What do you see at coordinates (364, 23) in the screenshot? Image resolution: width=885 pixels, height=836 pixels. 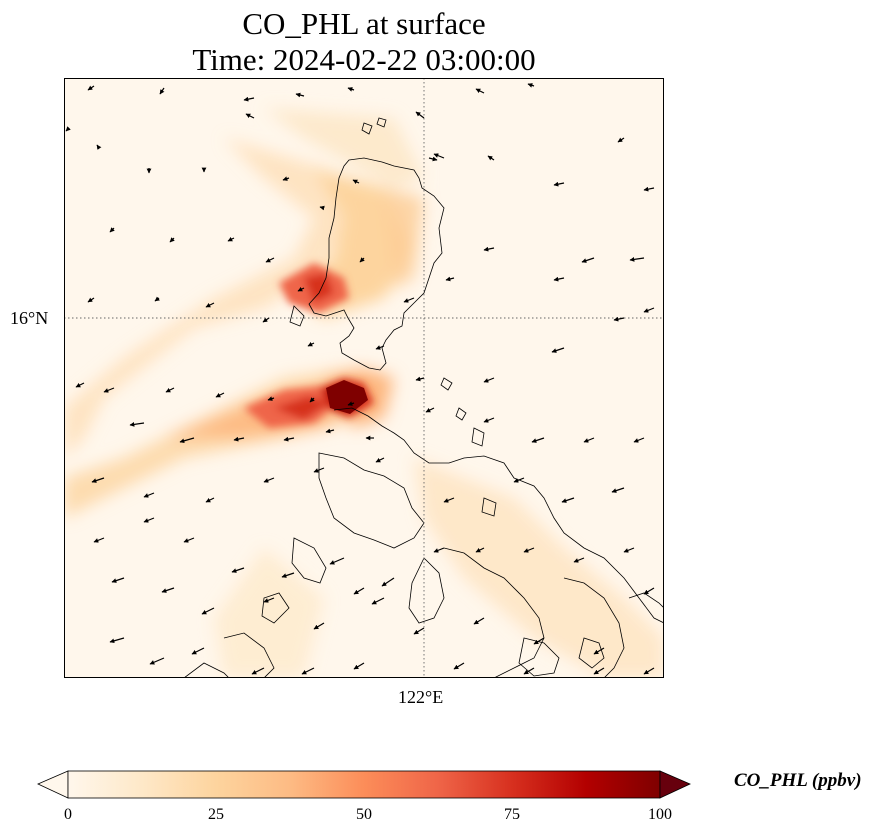 I see `map-title-line1: CO_PHL at surface` at bounding box center [364, 23].